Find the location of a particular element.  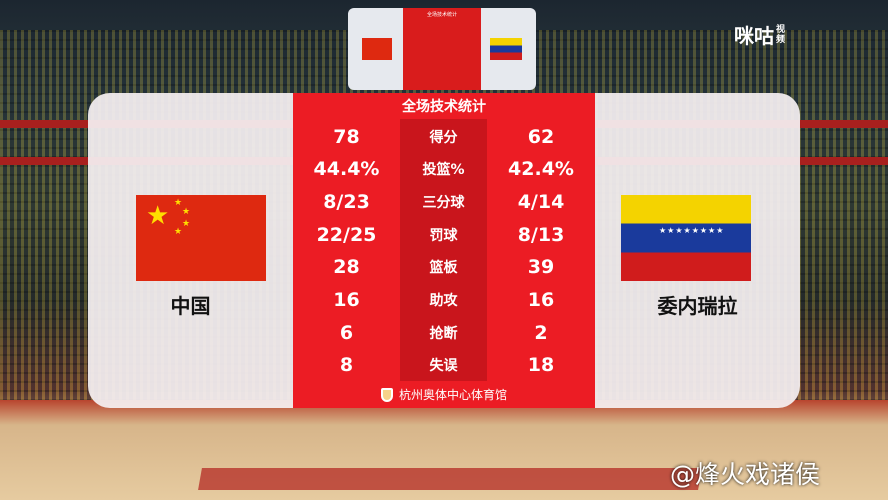

stat-row: 44.4% 投篮% 42.4% is located at coordinates (444, 169).